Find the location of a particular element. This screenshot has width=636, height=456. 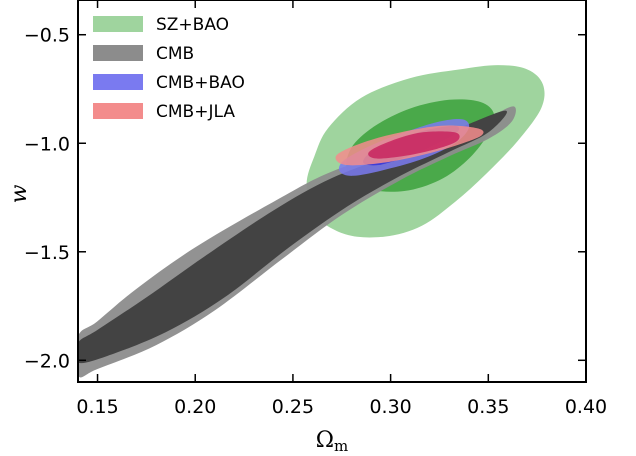

x-tick-label: 0.35 is located at coordinates (488, 407).